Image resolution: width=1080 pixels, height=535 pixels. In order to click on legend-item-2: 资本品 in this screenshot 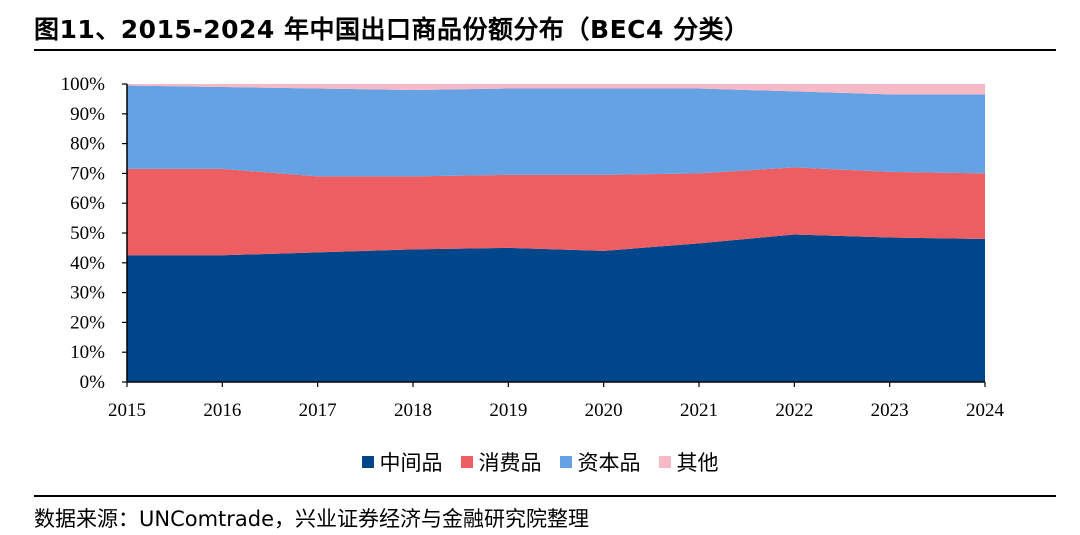, I will do `click(600, 462)`.